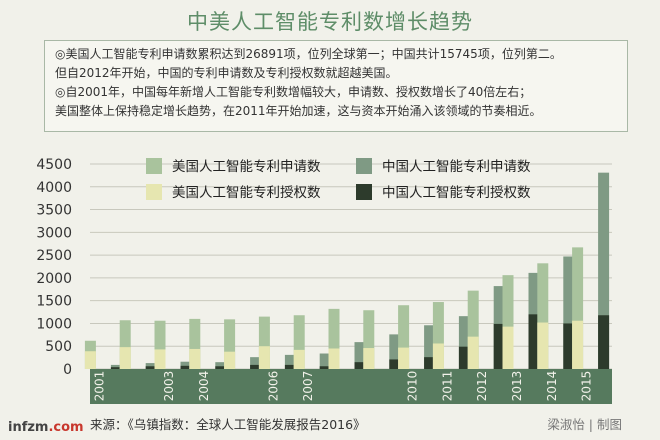  I want to click on credit-note: 梁淑怡 | 制图, so click(584, 424).